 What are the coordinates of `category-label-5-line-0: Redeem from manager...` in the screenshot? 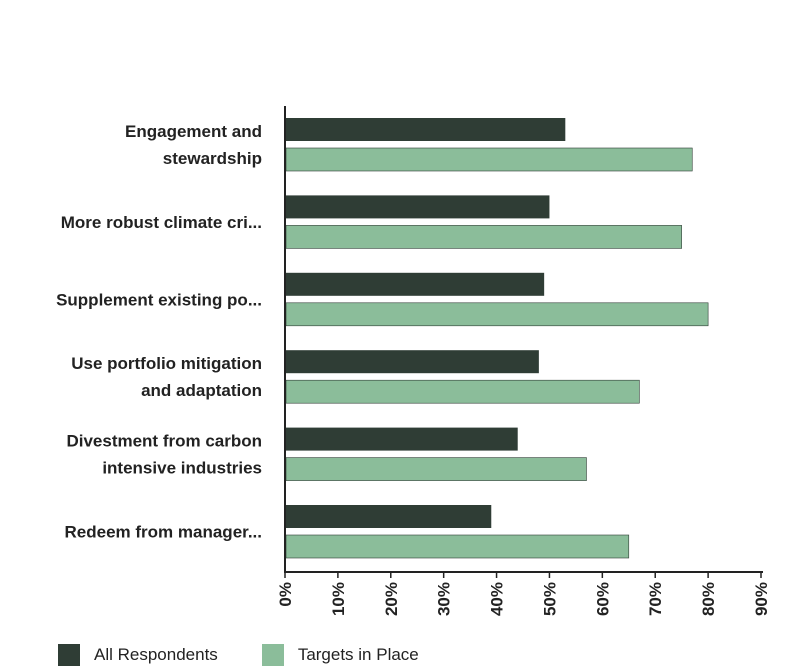 It's located at (163, 532).